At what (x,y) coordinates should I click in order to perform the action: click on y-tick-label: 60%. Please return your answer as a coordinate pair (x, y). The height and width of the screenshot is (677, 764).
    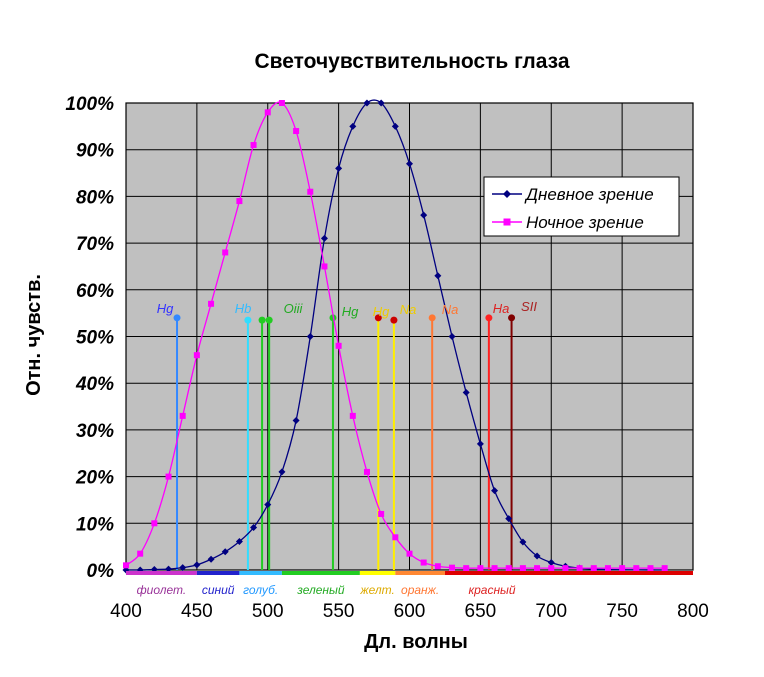
    Looking at the image, I should click on (95, 291).